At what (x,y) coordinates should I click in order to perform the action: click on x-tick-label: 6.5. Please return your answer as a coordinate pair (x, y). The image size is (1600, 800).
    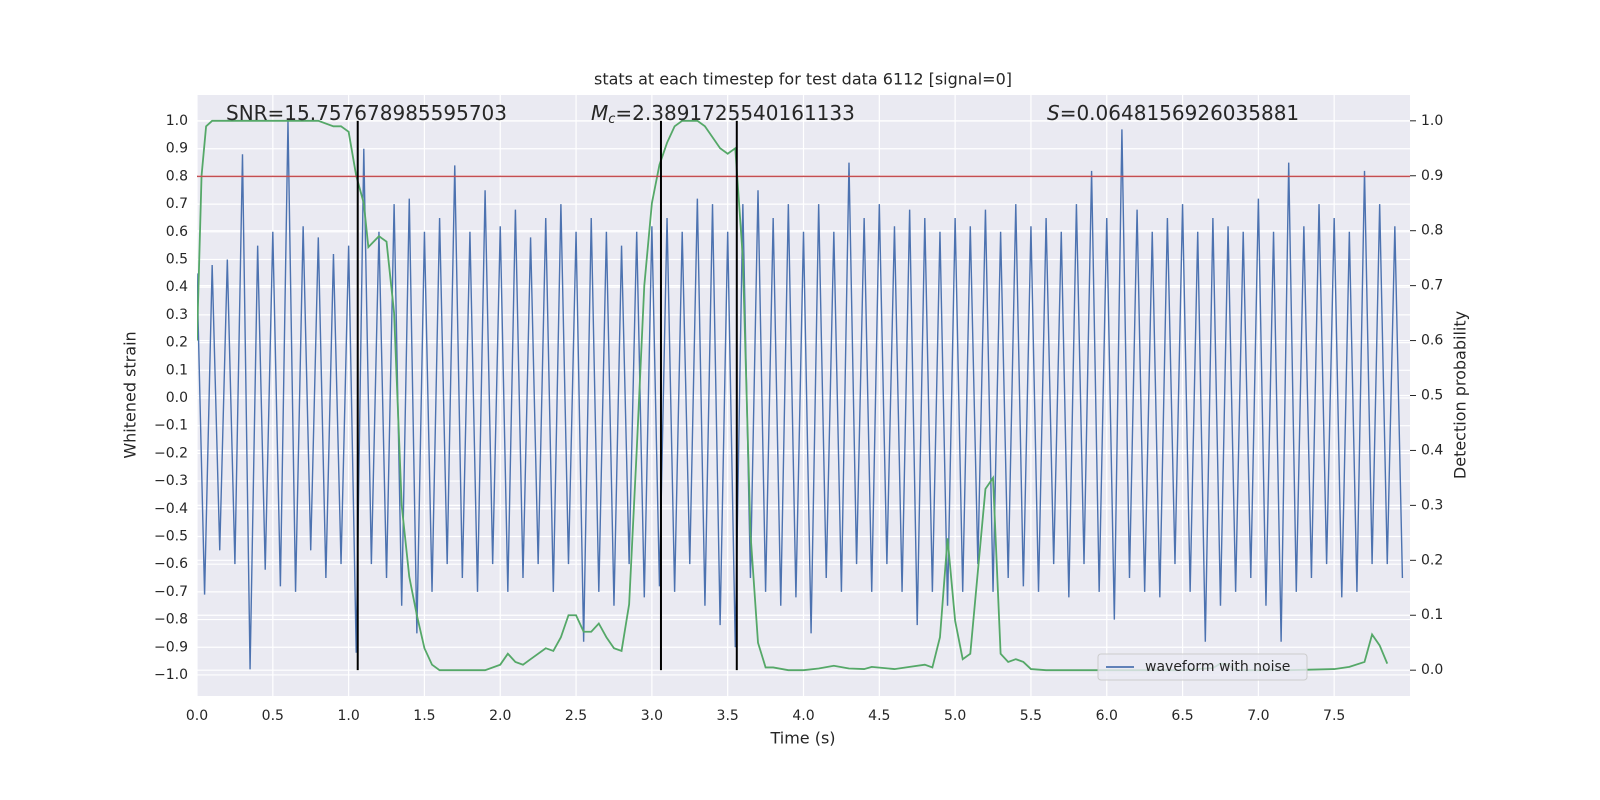
    Looking at the image, I should click on (1182, 716).